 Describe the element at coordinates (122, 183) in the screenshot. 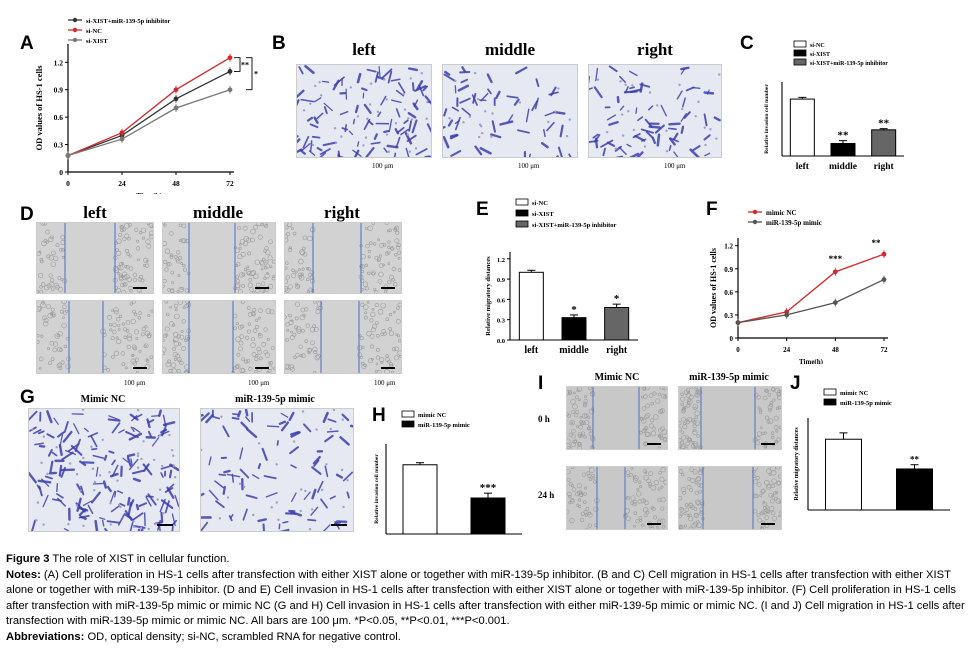

I see `x-tick-label: 24` at that location.